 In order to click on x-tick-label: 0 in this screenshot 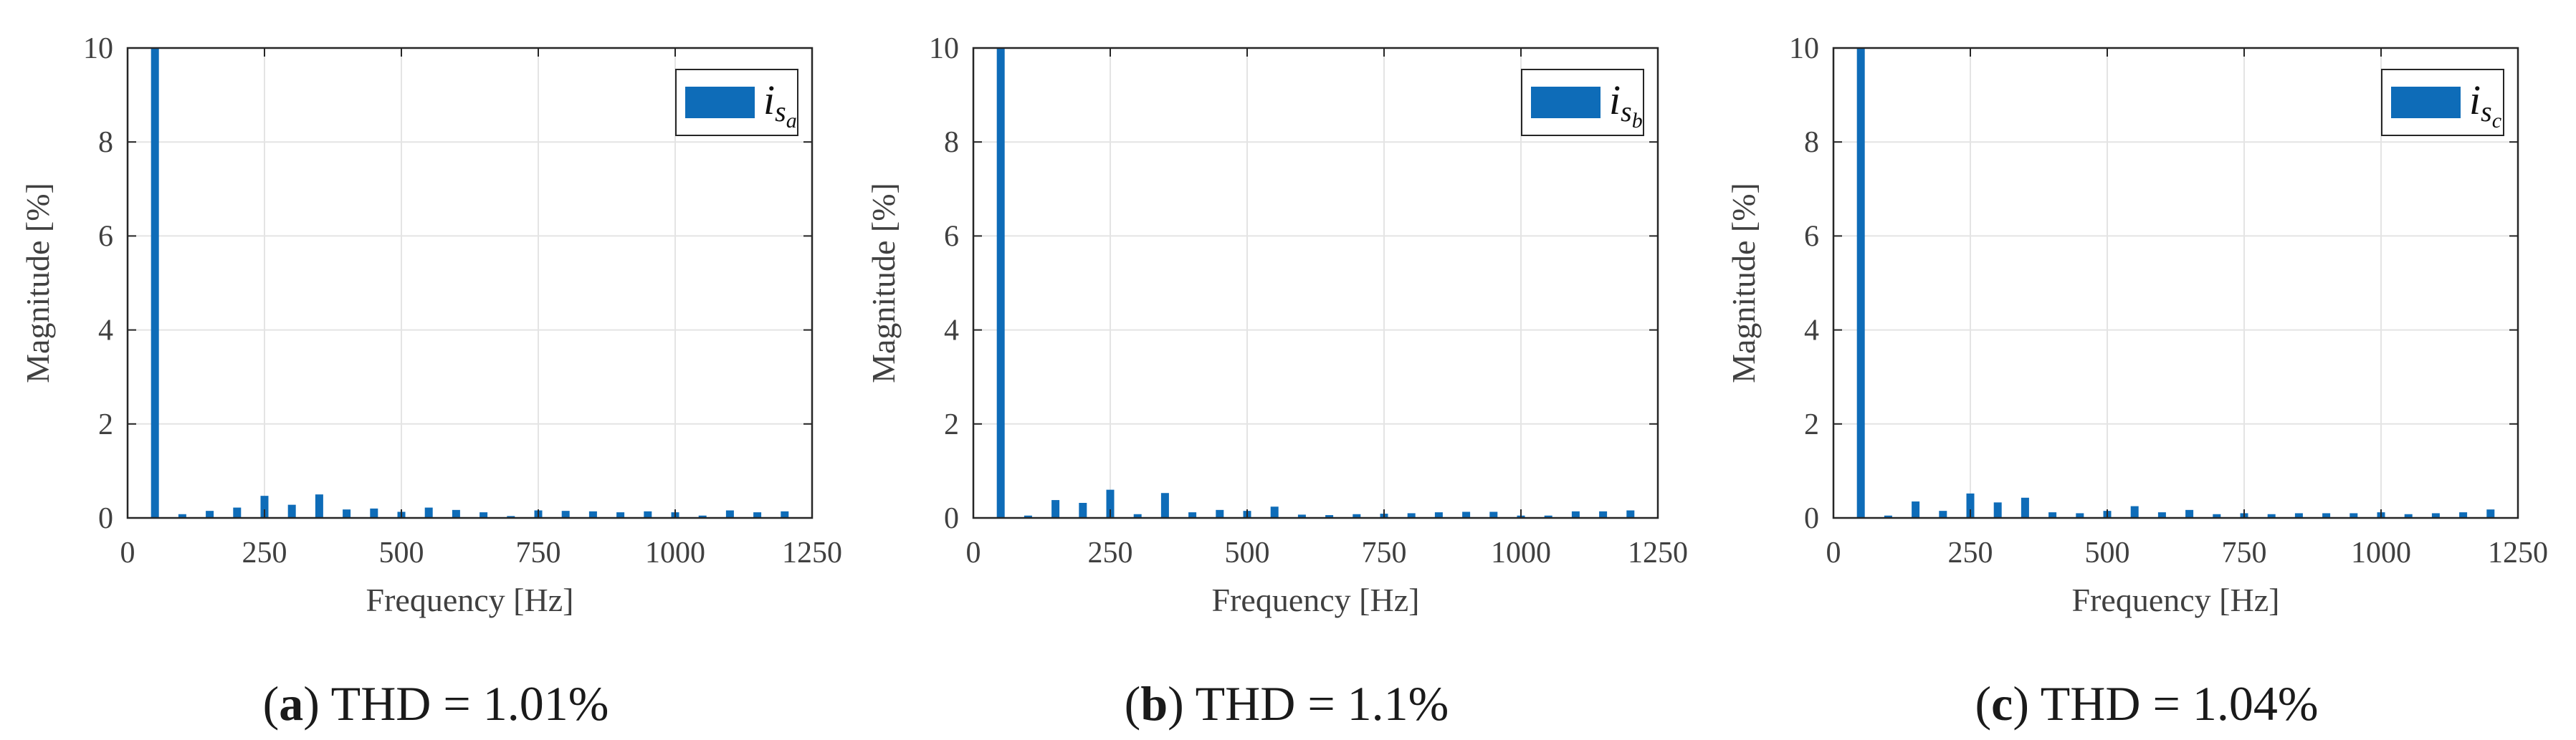, I will do `click(127, 553)`.